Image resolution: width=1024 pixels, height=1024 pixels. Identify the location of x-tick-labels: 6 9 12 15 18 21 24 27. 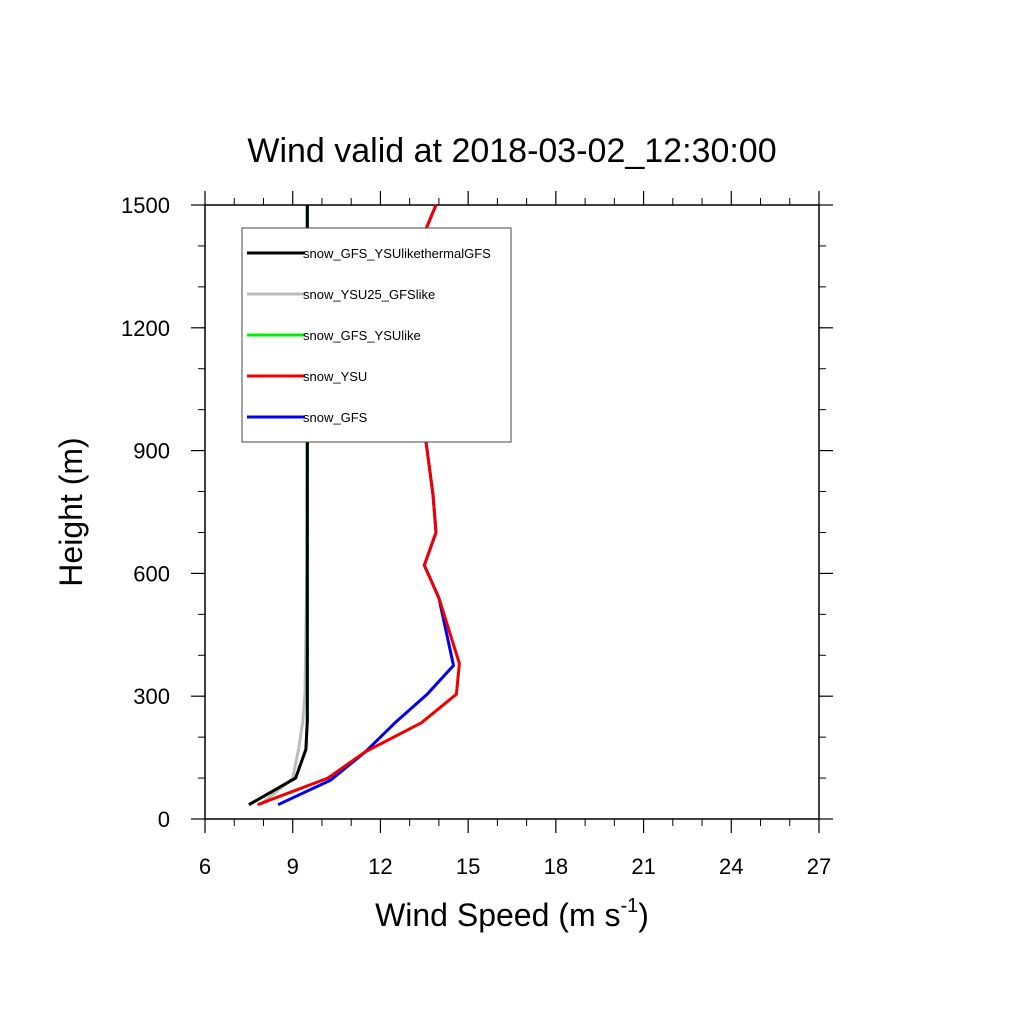
(515, 866).